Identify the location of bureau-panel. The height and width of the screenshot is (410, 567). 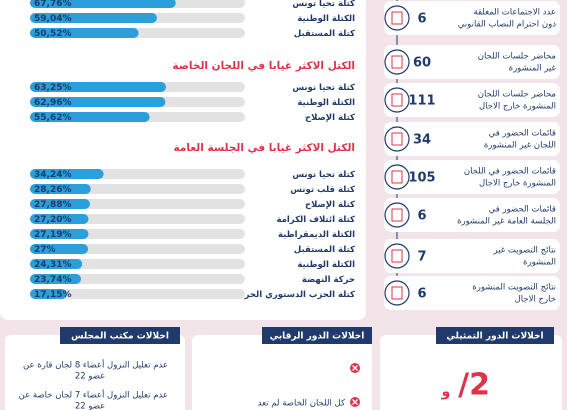
(95, 372).